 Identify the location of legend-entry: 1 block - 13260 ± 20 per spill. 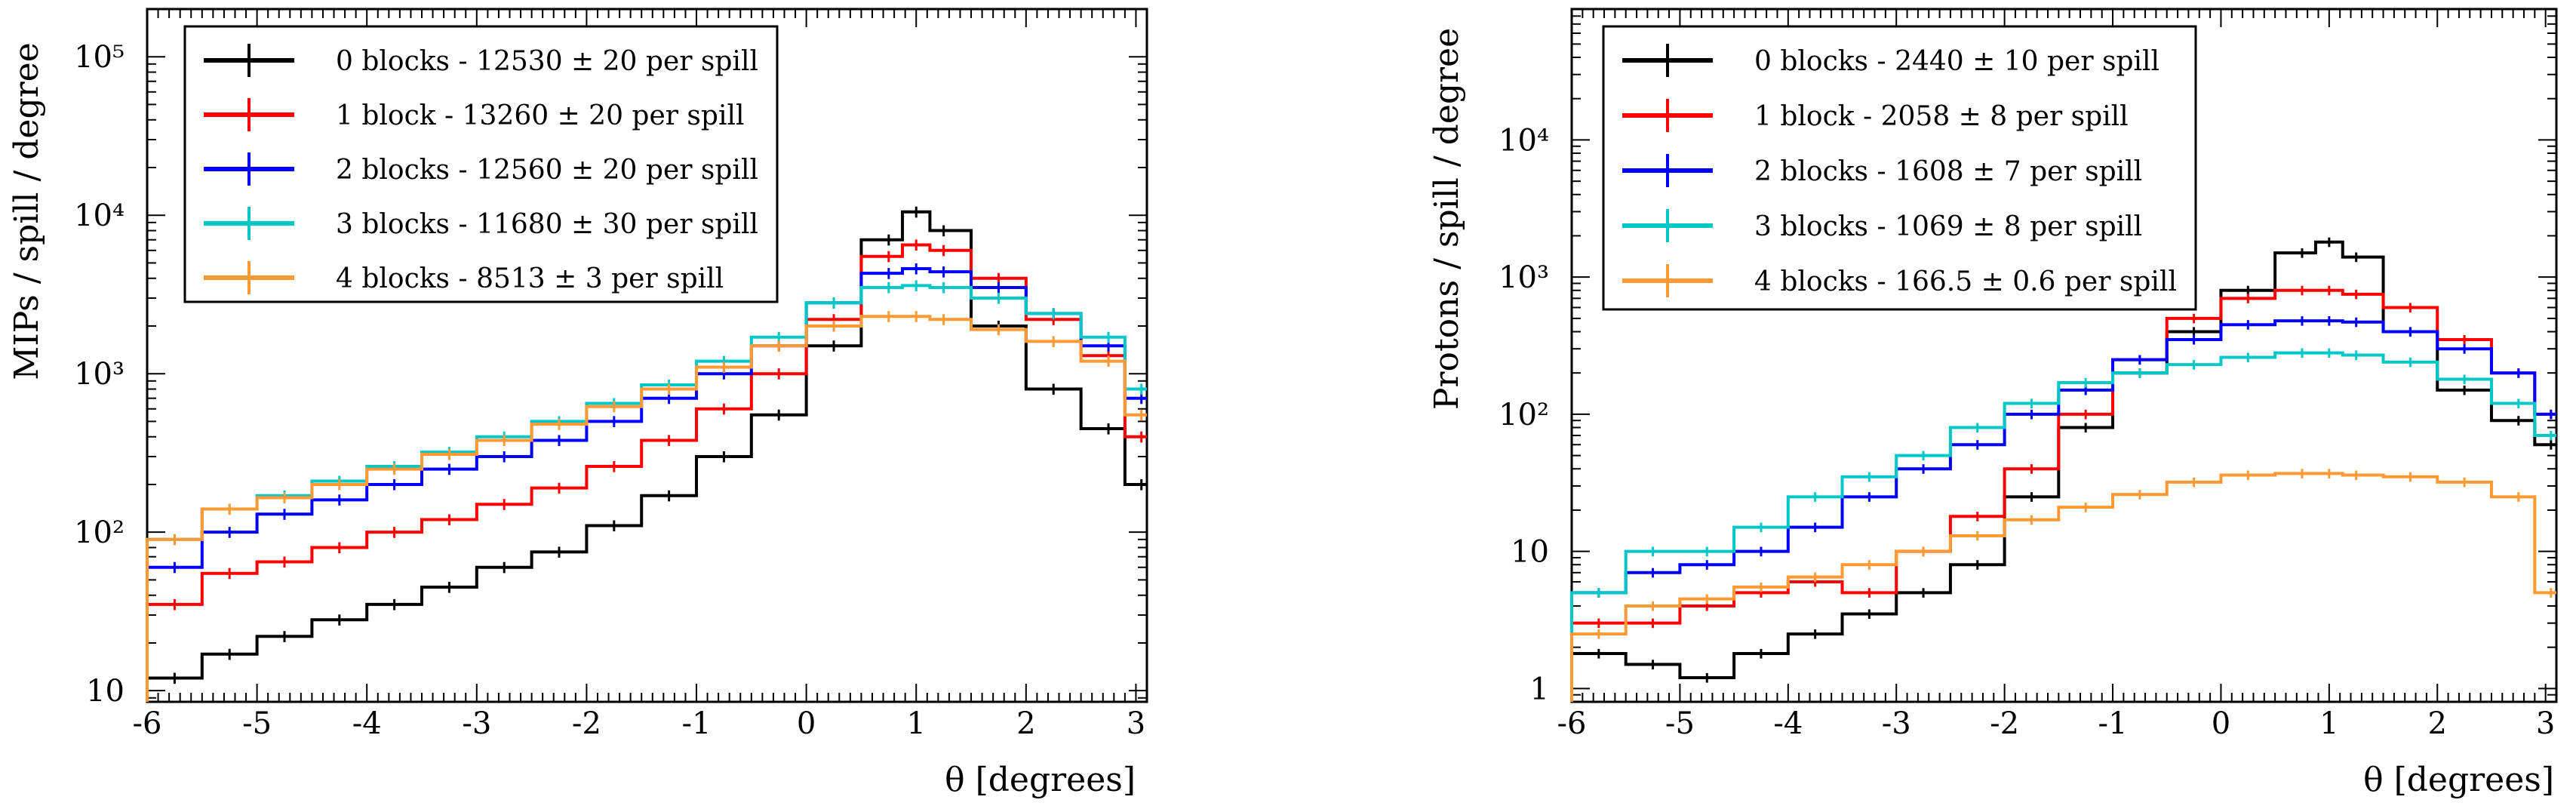
(474, 114).